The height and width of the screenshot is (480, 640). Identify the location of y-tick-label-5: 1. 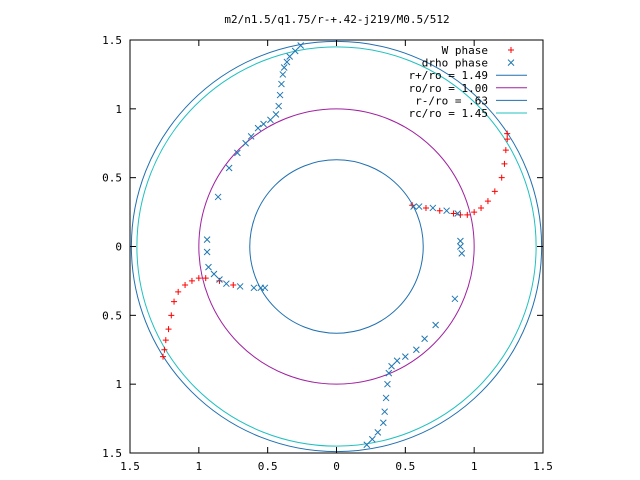
(118, 384).